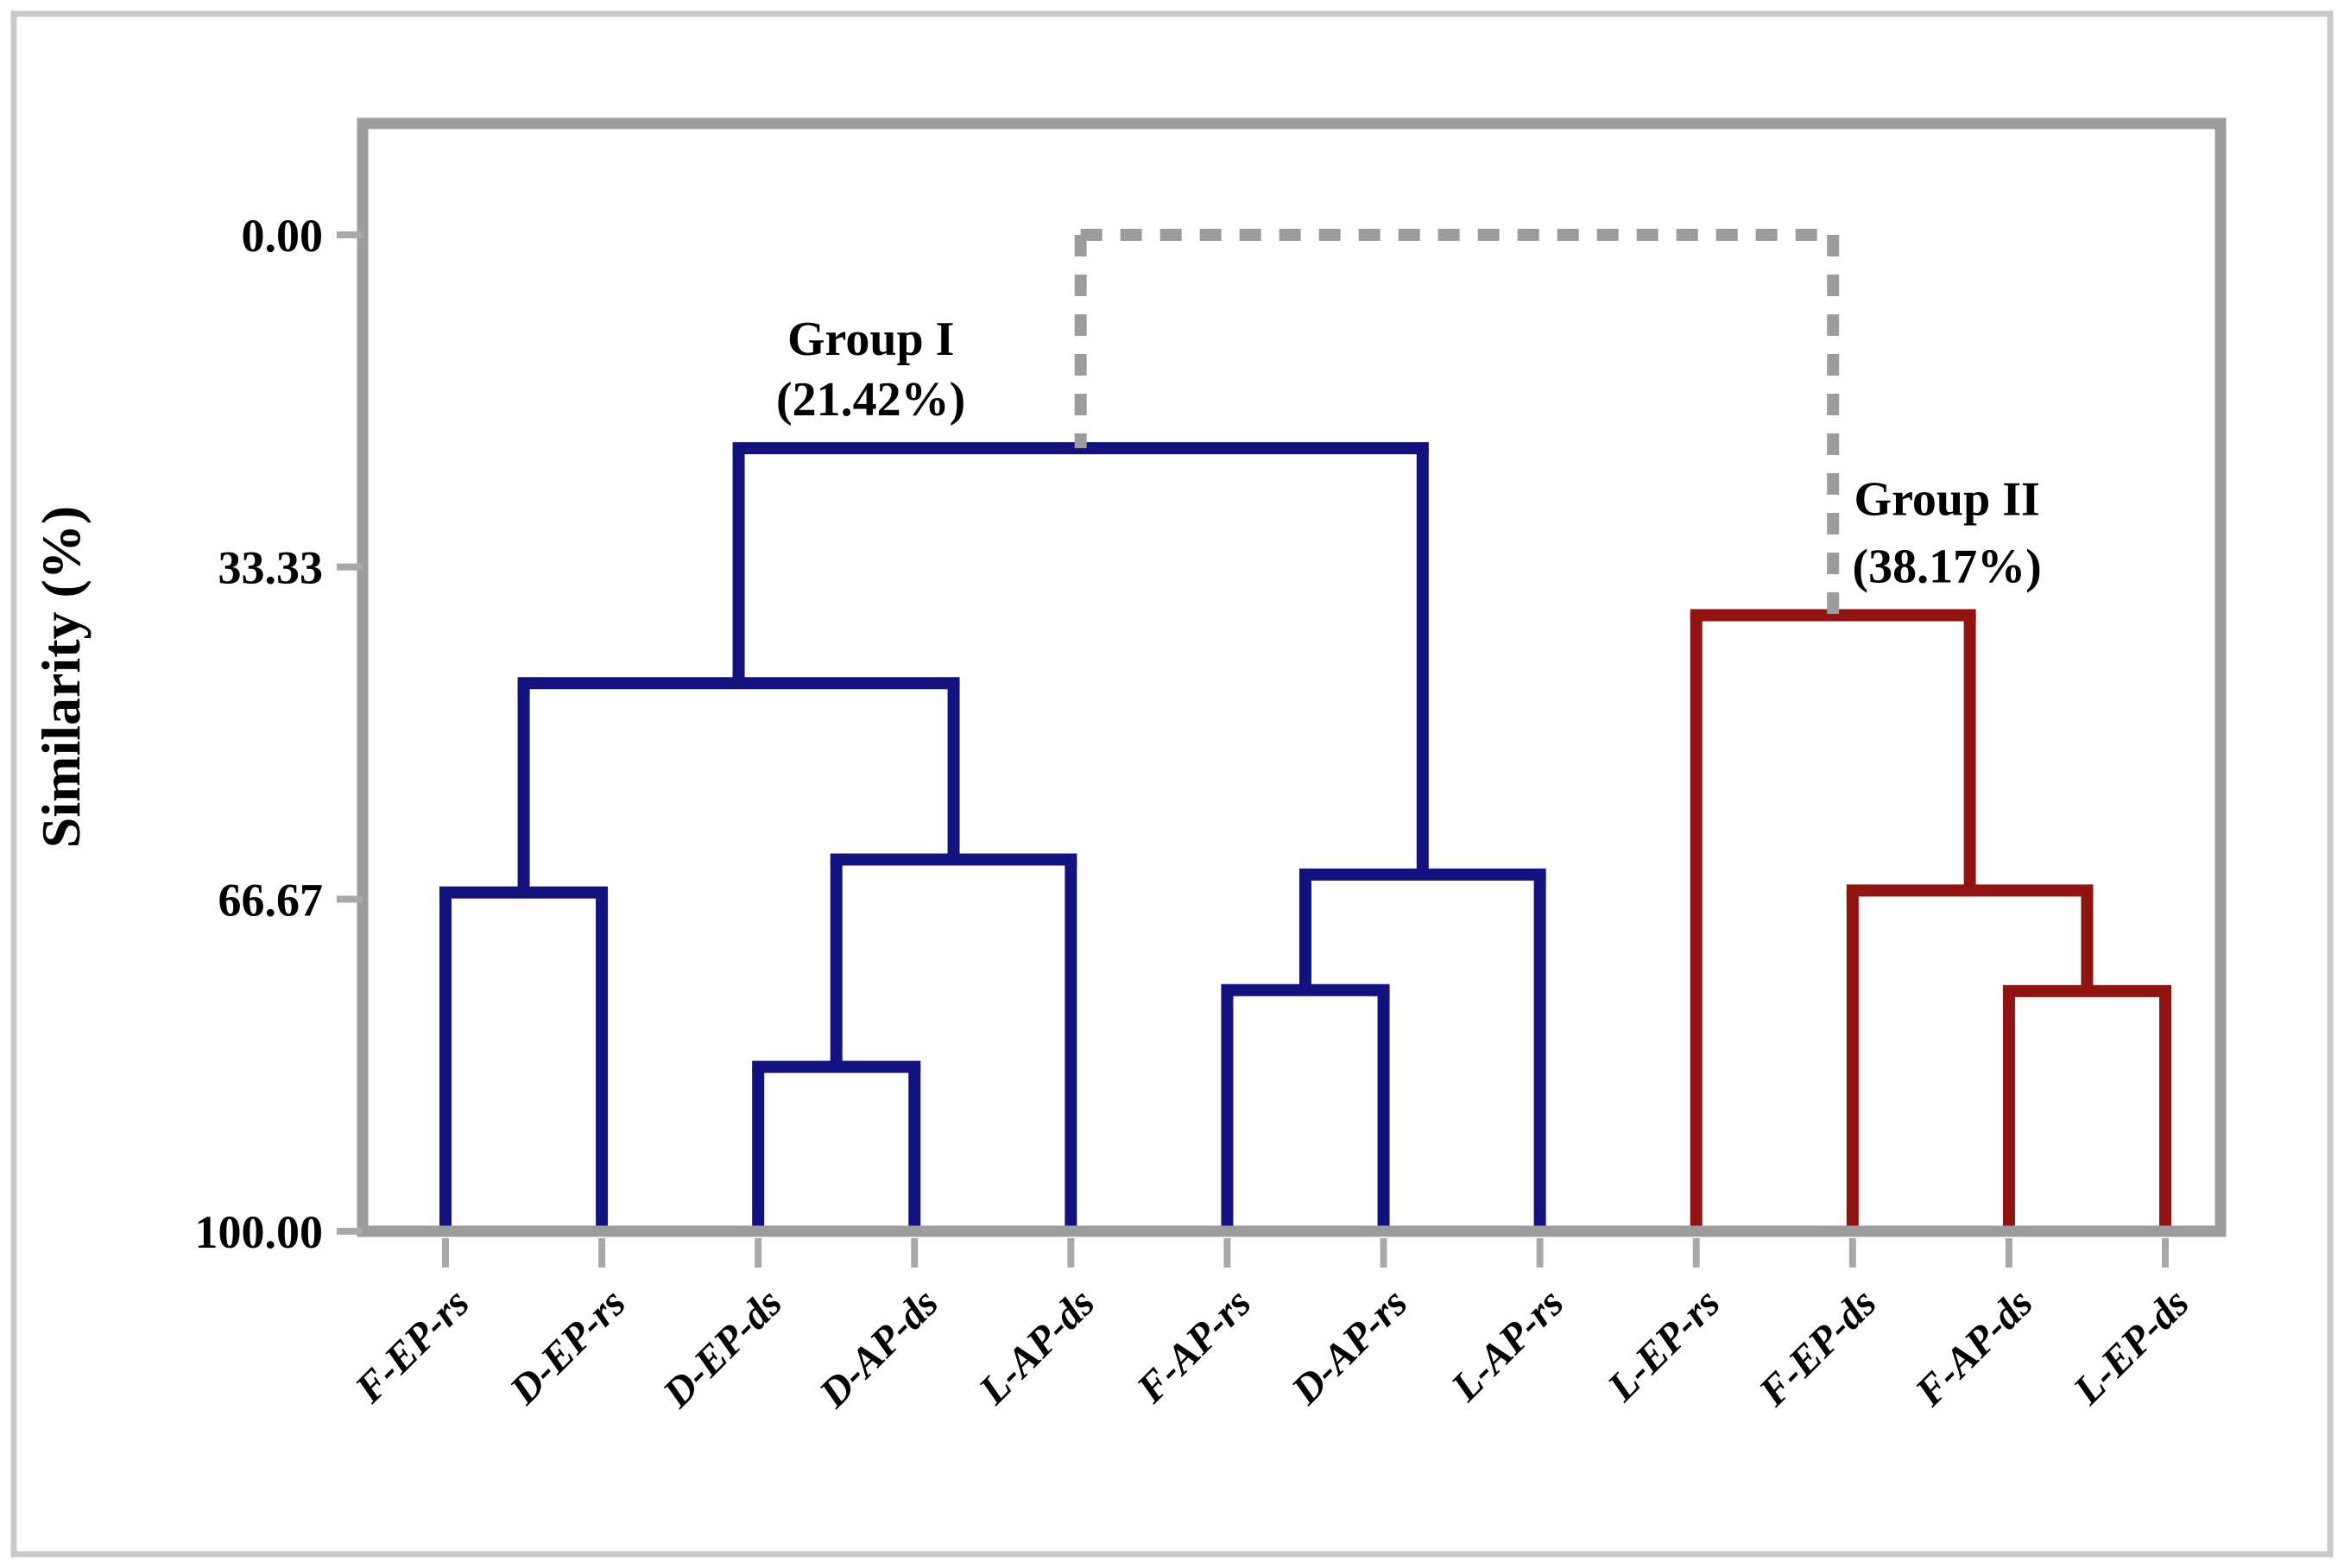 This screenshot has width=2344, height=1568. Describe the element at coordinates (283, 236) in the screenshot. I see `y-tick-label: 0.00` at that location.